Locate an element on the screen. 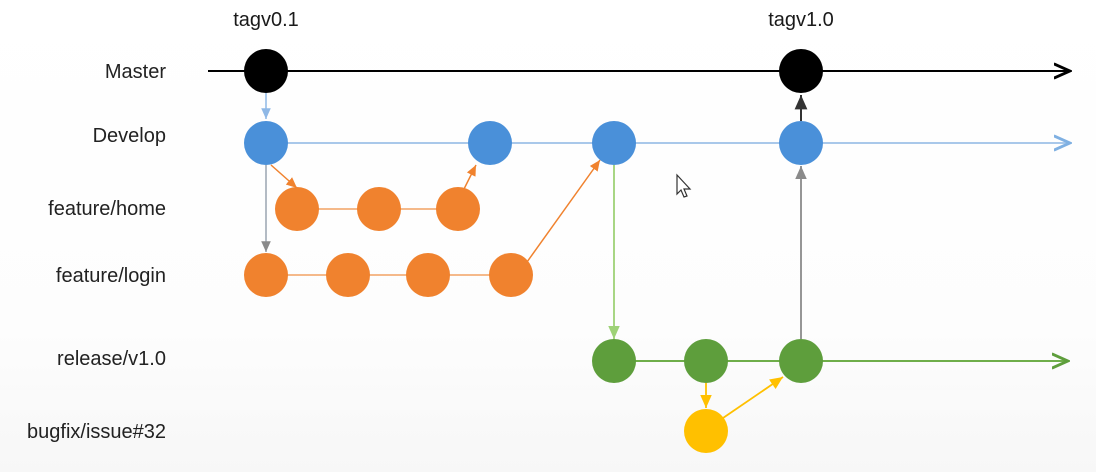 The height and width of the screenshot is (472, 1096). branch-label-develop: Develop is located at coordinates (129, 136).